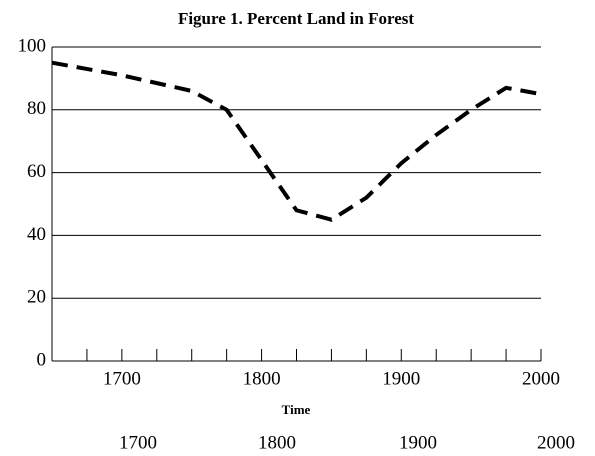  Describe the element at coordinates (36, 297) in the screenshot. I see `y-tick-label: 20` at that location.